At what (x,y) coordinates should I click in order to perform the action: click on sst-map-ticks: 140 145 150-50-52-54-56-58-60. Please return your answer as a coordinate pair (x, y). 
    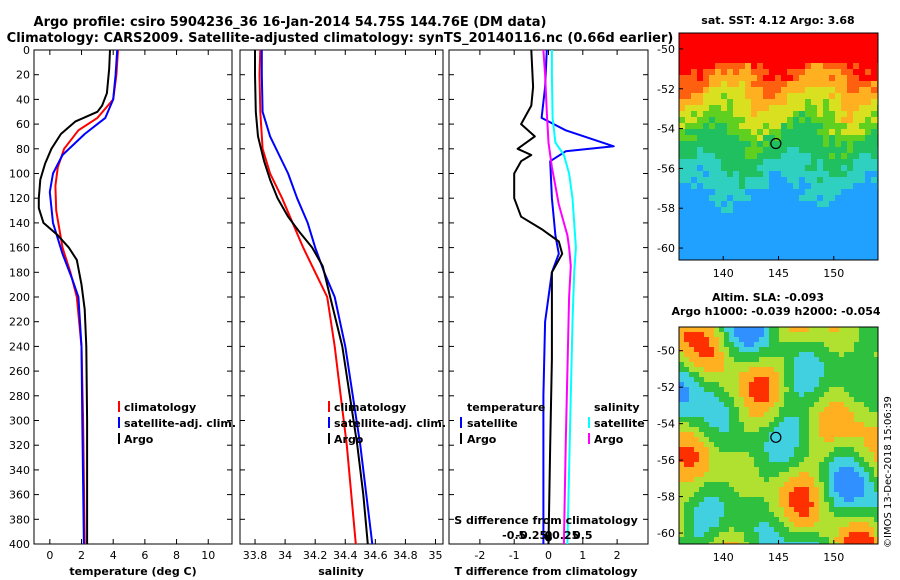
    Looking at the image, I should click on (750, 161).